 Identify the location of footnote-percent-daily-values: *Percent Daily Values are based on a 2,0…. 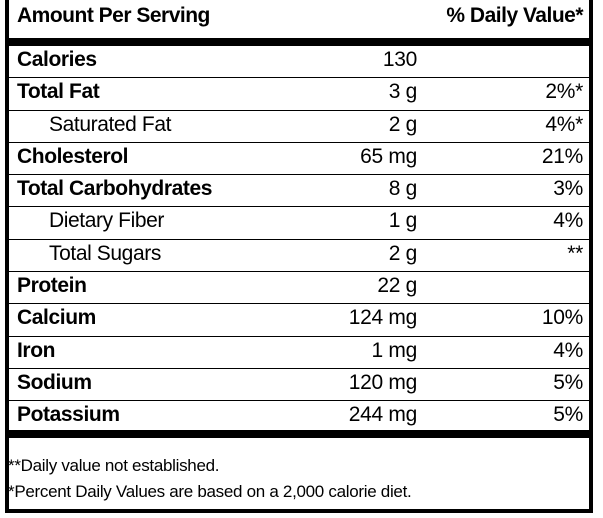
(210, 491).